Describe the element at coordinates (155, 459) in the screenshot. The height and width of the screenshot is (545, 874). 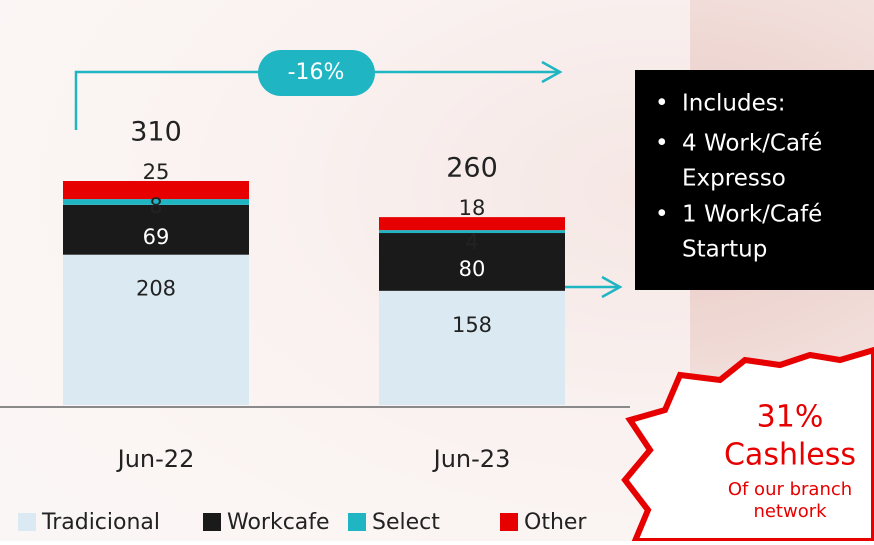
I see `x-tick-label: Jun-22` at that location.